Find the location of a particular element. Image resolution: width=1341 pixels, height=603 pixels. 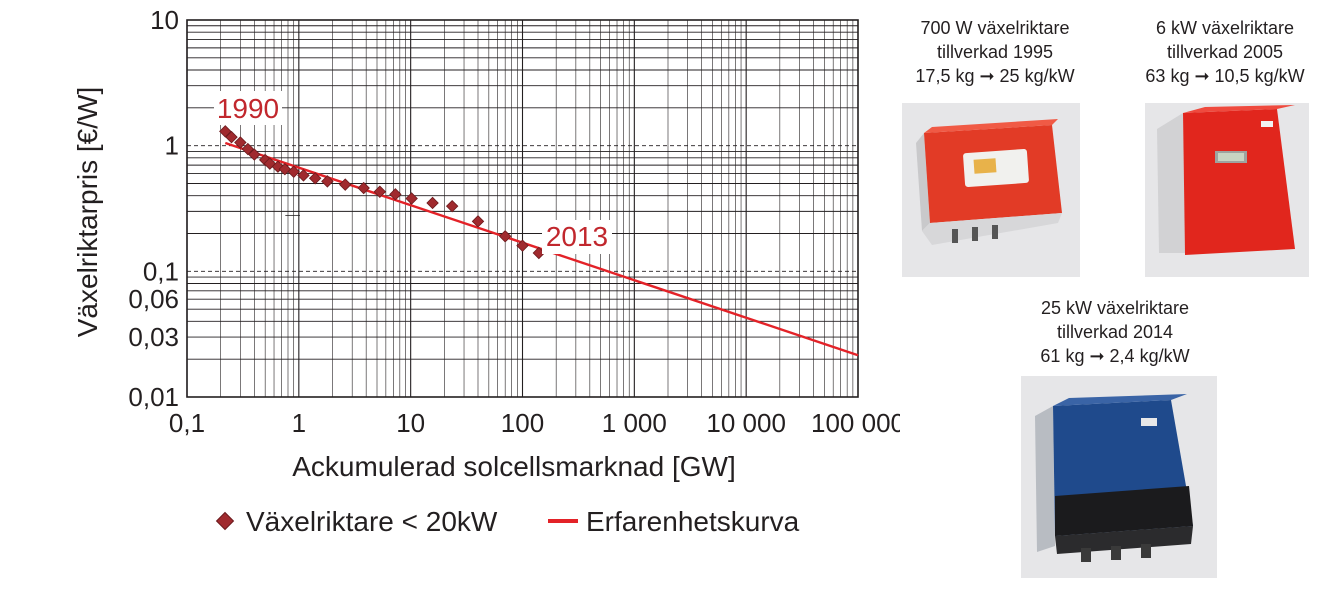

legend: Växelriktare < 20kW Erfarenhetskurva is located at coordinates (507, 521).